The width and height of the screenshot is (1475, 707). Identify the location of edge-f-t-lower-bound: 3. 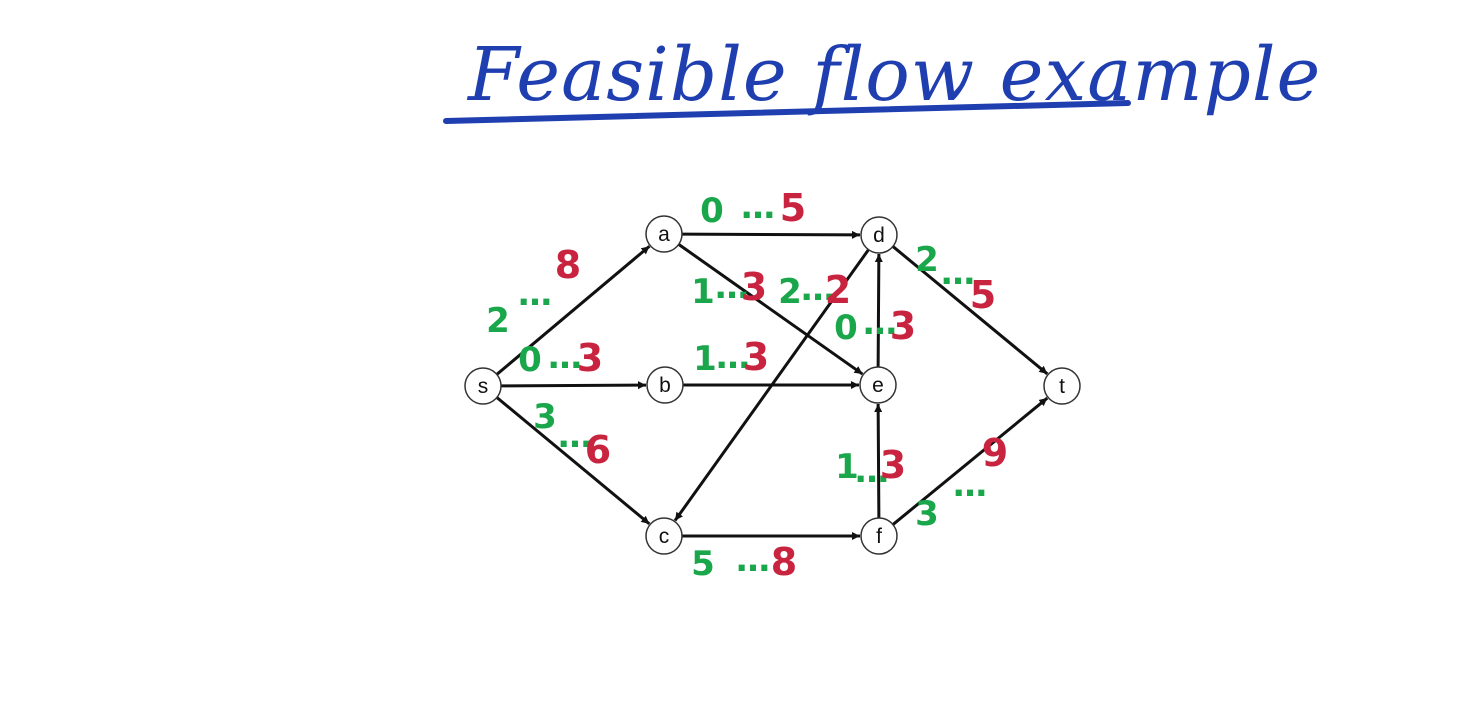
(927, 514).